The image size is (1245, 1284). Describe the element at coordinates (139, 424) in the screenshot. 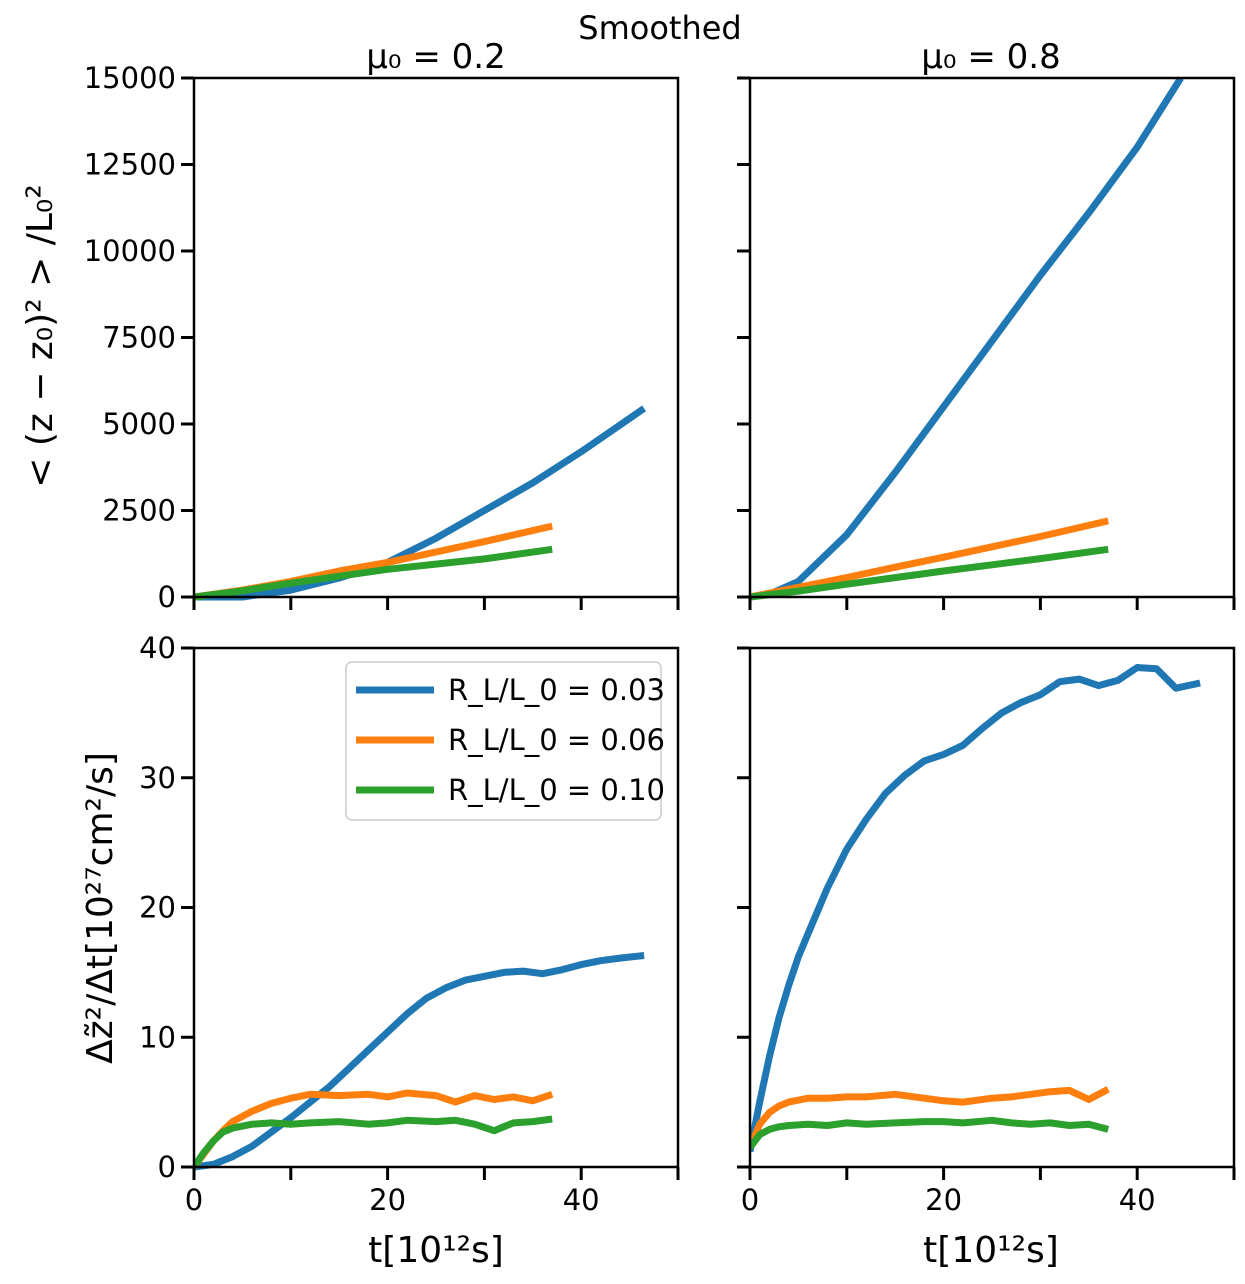

I see `y-tick-label: 5000` at that location.